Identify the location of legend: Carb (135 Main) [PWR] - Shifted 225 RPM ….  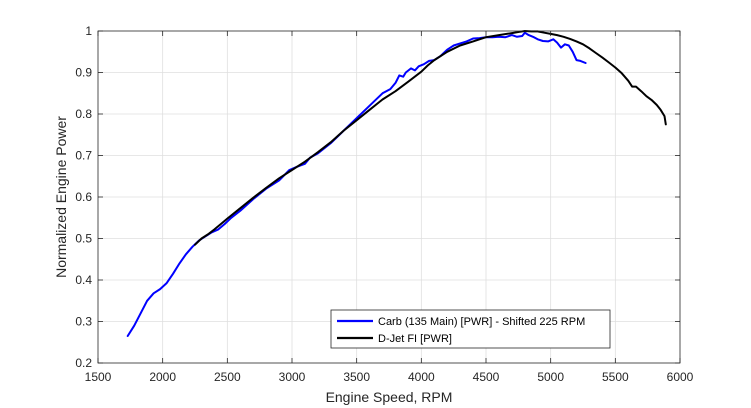
(470, 329).